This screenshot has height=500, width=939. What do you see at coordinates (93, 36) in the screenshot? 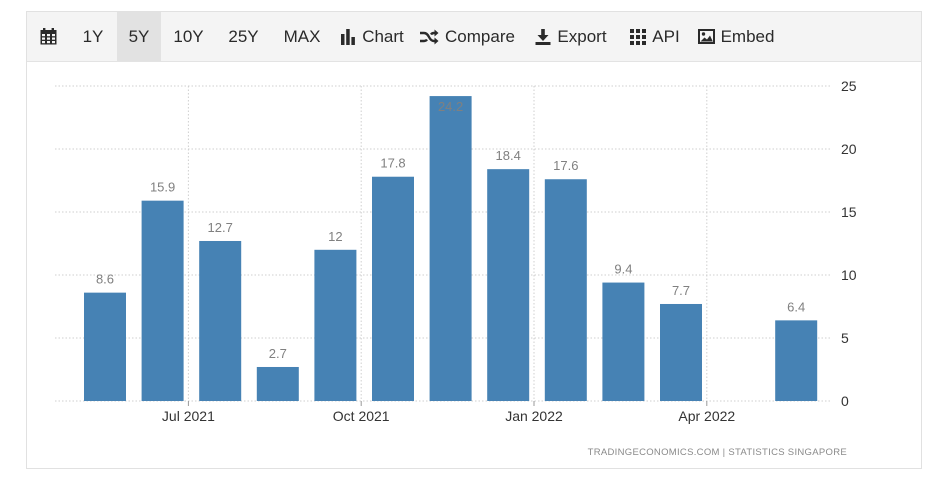
I see `range-1y-button: 1Y` at bounding box center [93, 36].